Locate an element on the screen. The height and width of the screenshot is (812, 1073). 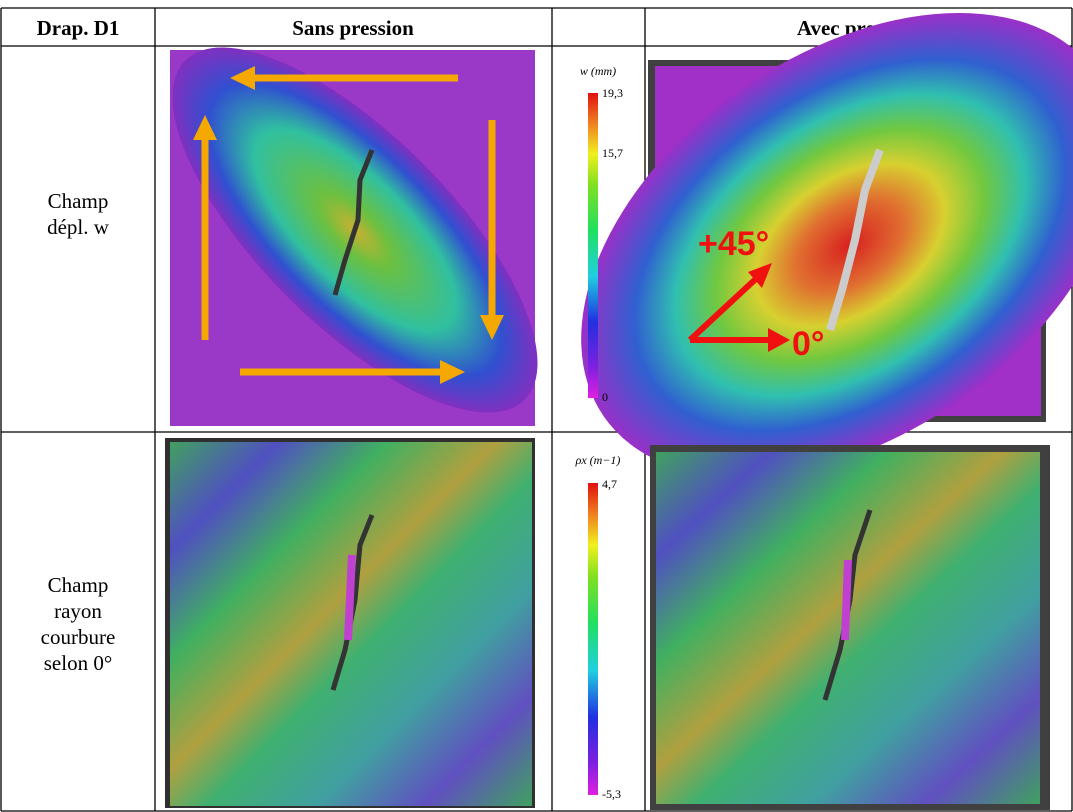
colorbar-tick: 0 is located at coordinates (605, 397).